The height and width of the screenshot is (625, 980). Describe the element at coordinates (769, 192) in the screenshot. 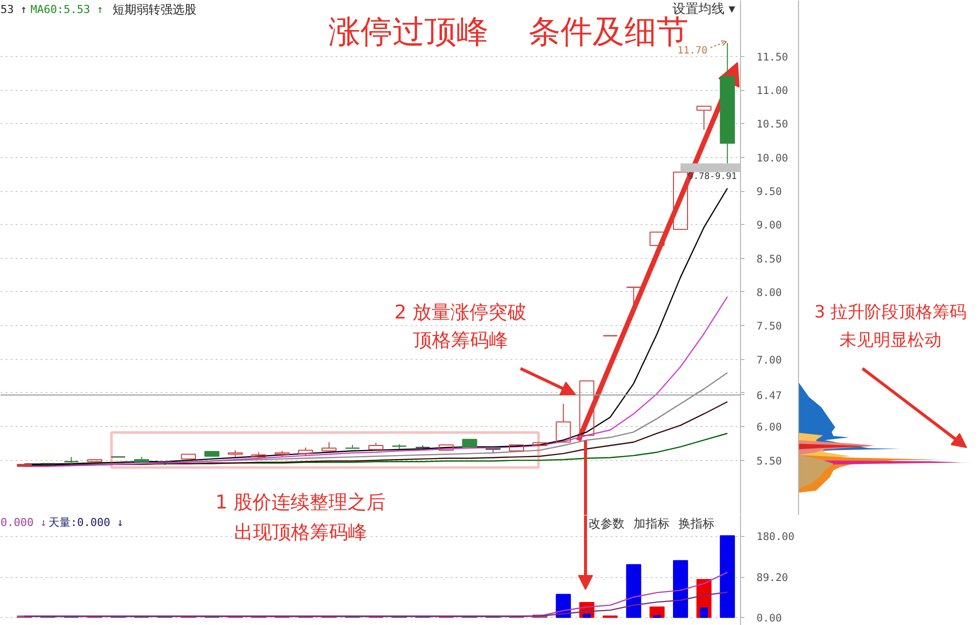

I see `y-tick-label: 9.50` at that location.